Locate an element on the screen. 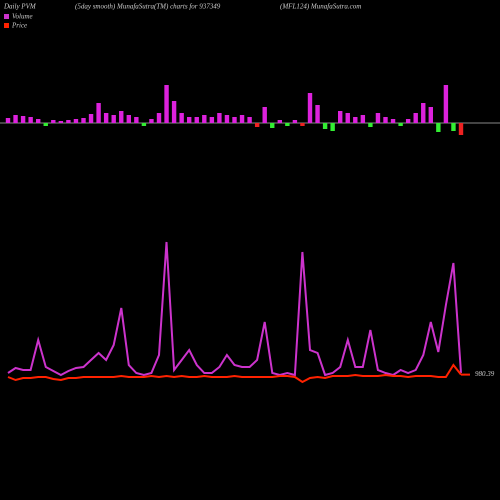 The image size is (500, 500). legend-label: Price is located at coordinates (19, 26).